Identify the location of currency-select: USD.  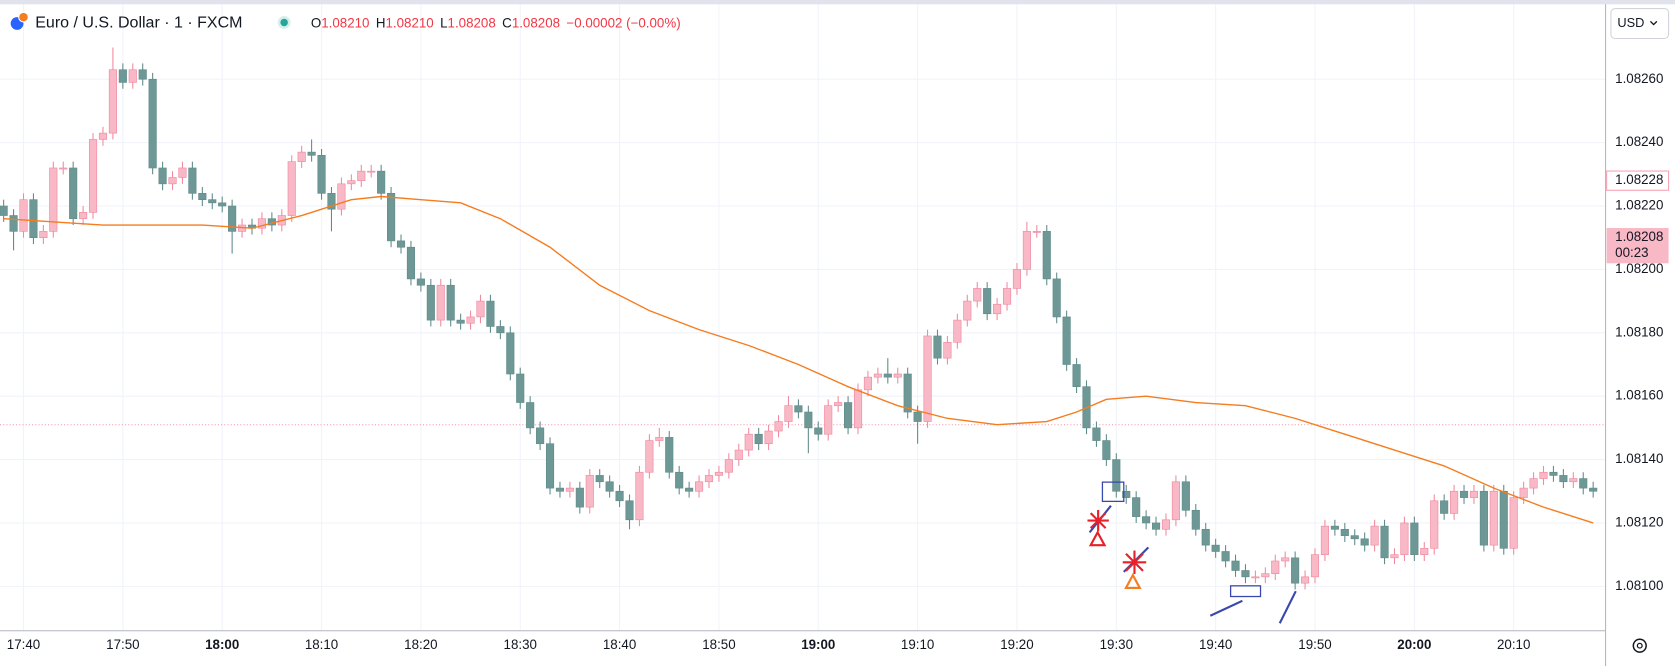
(1640, 24).